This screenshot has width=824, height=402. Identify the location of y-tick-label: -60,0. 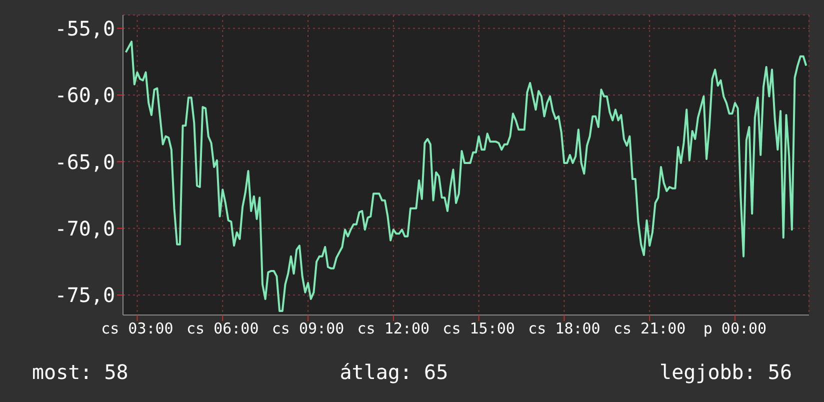
(84, 95).